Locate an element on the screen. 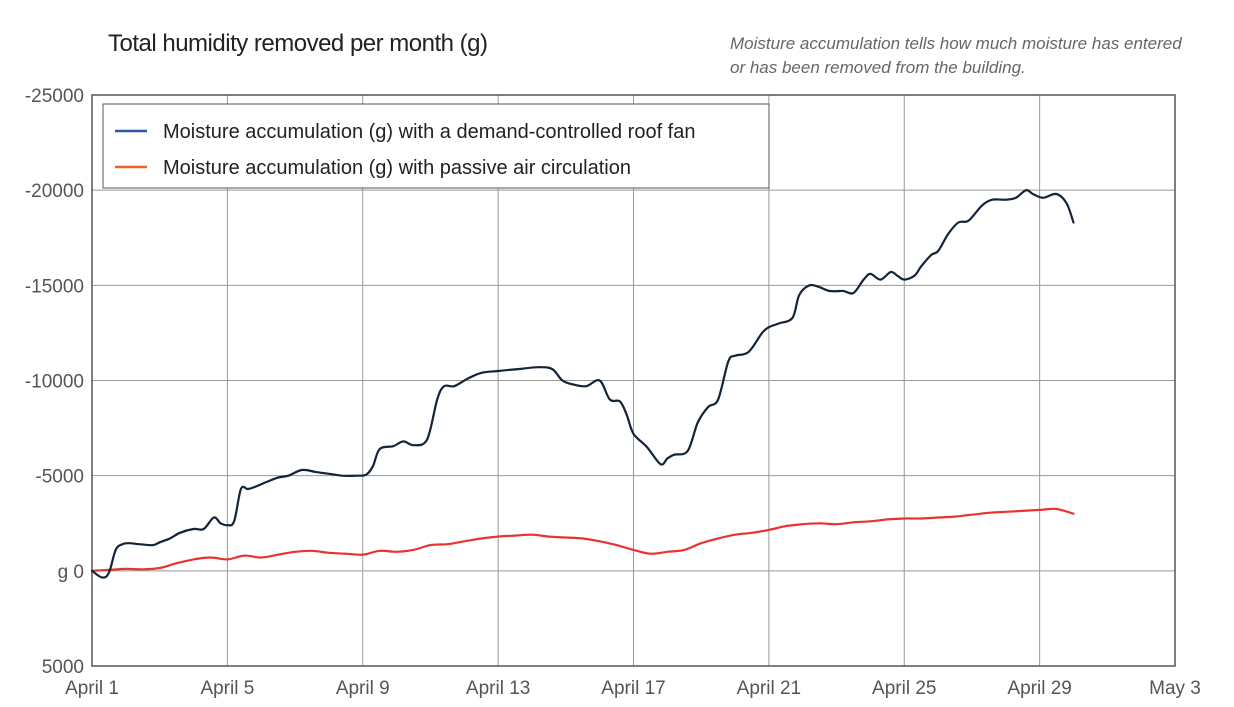  x-tick-label: April 17 is located at coordinates (633, 688).